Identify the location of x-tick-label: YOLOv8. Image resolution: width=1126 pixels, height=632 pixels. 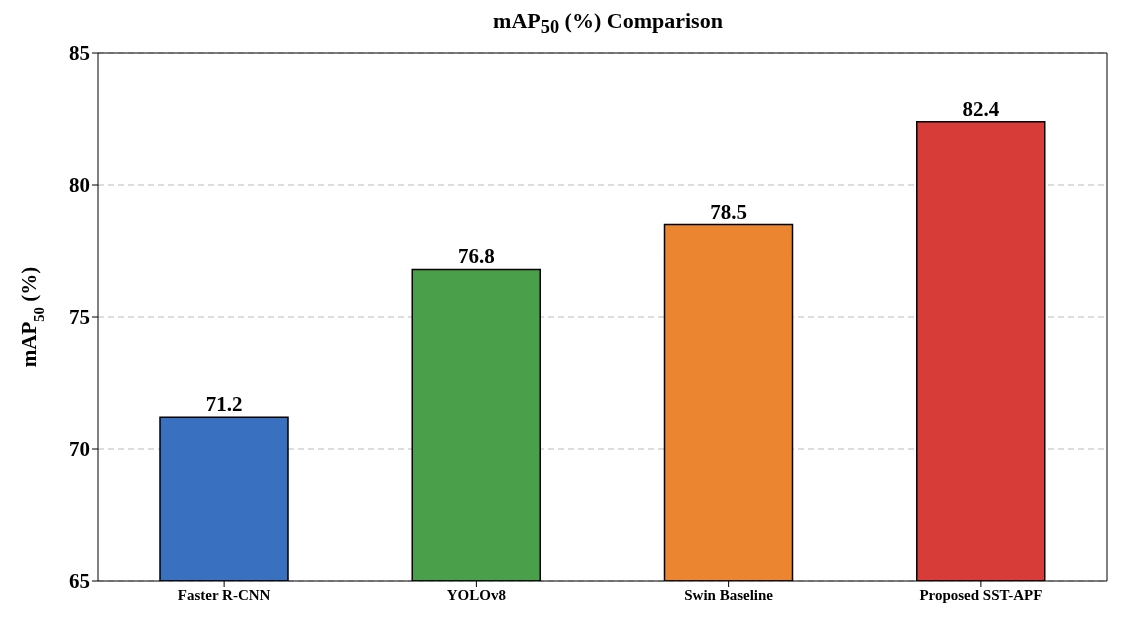
(476, 594).